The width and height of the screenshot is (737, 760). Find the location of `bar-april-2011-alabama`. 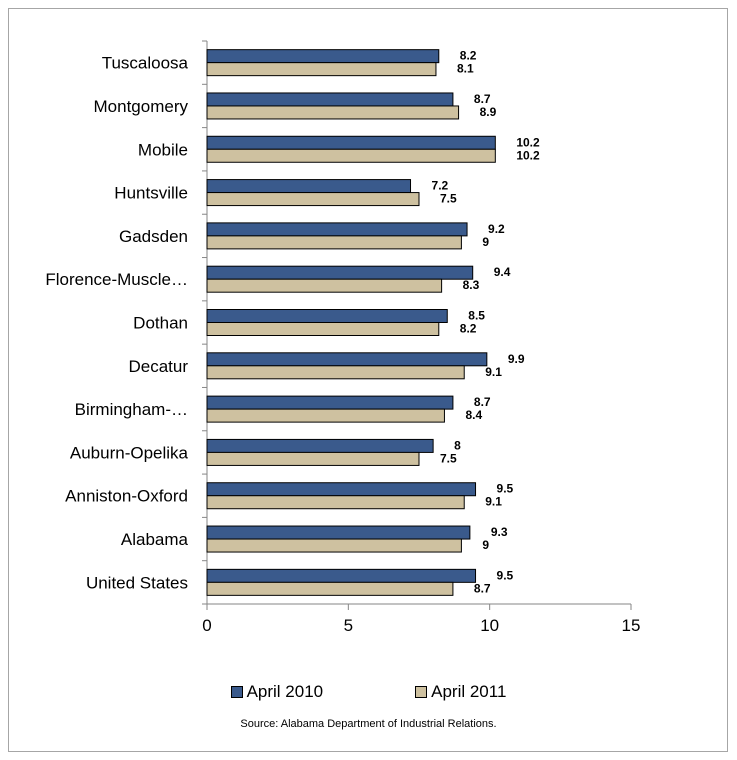

bar-april-2011-alabama is located at coordinates (334, 545).